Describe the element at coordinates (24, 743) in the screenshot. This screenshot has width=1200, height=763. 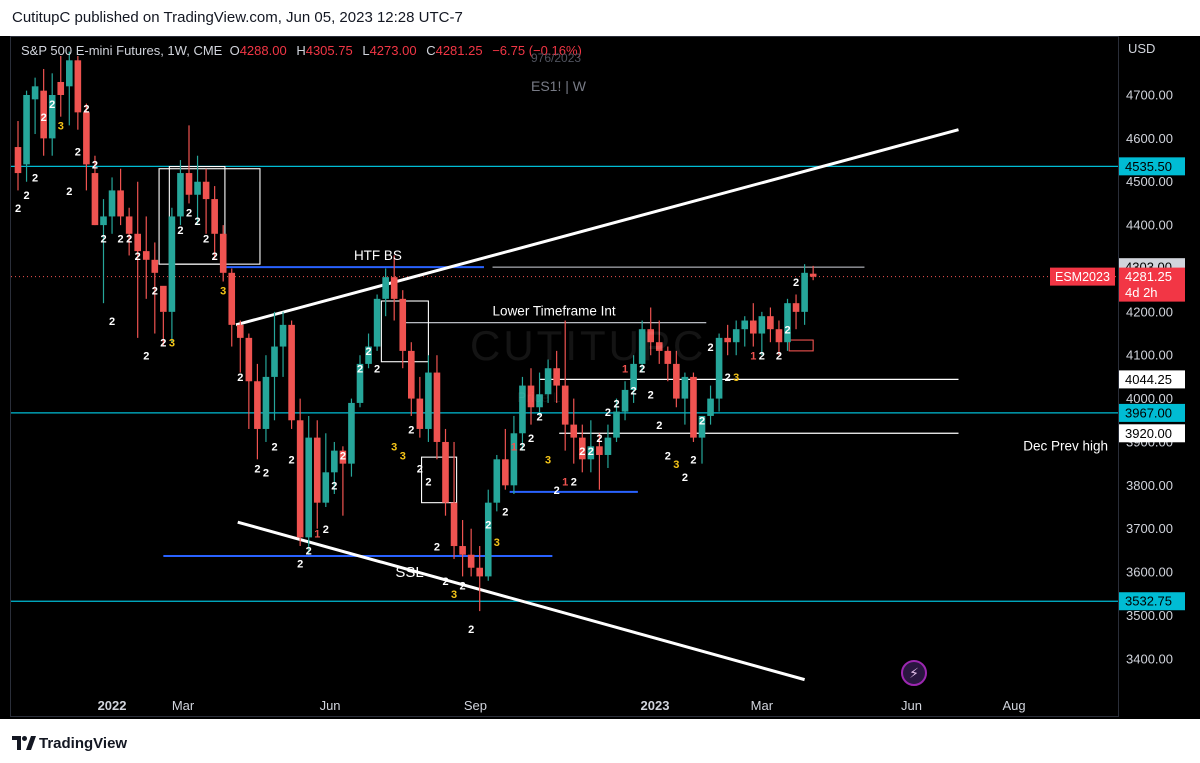
I see `tradingview-logo-icon` at that location.